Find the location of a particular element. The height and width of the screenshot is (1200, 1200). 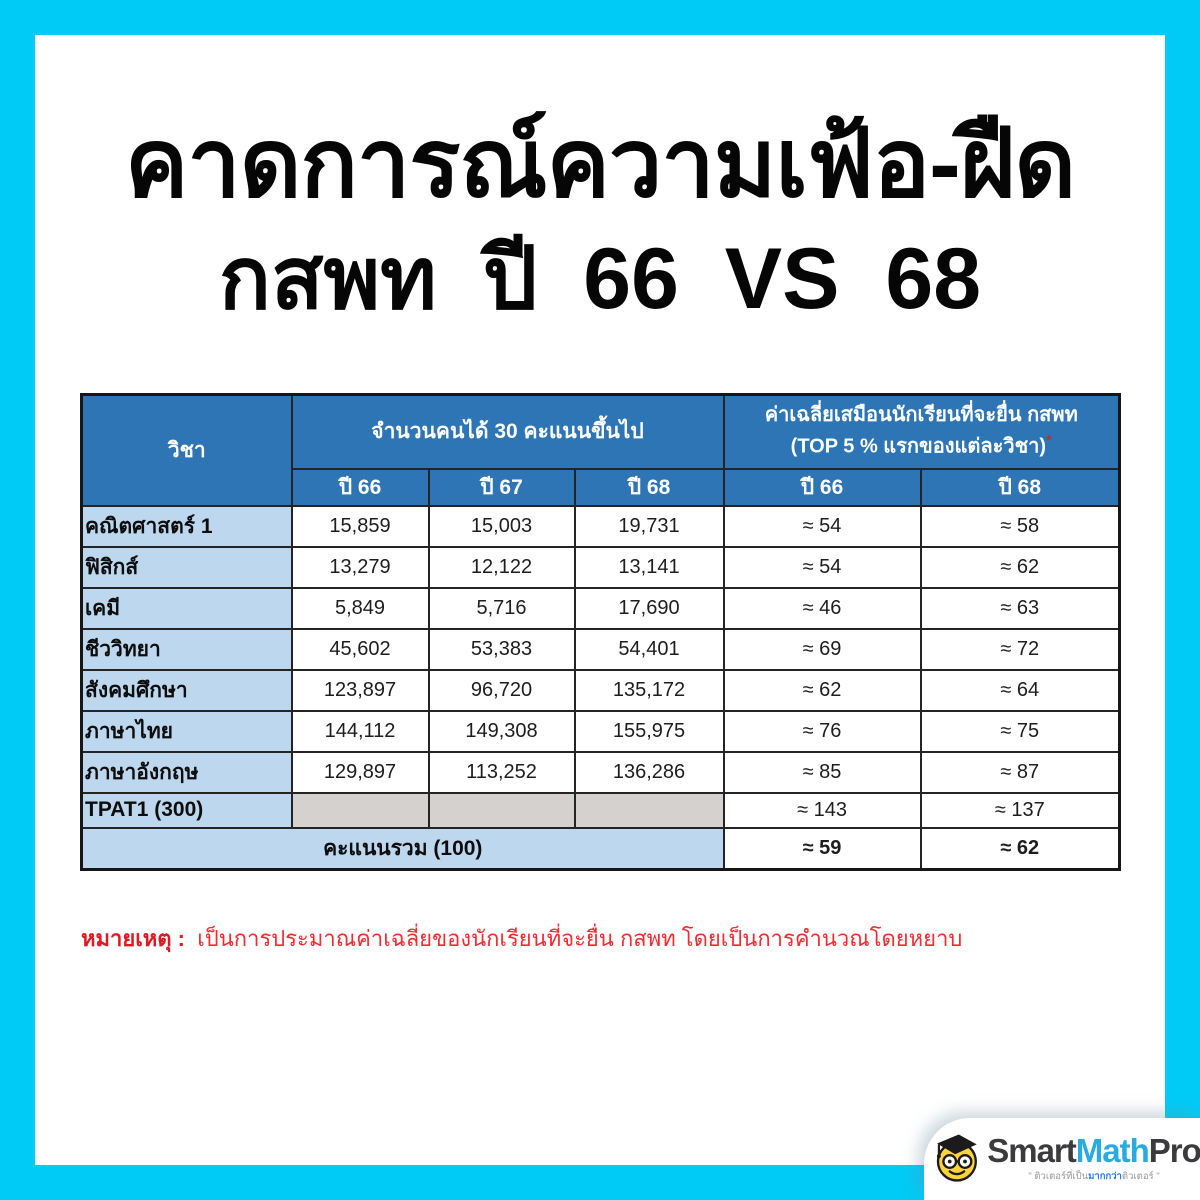

brand-name-math: Math is located at coordinates (1112, 1150).